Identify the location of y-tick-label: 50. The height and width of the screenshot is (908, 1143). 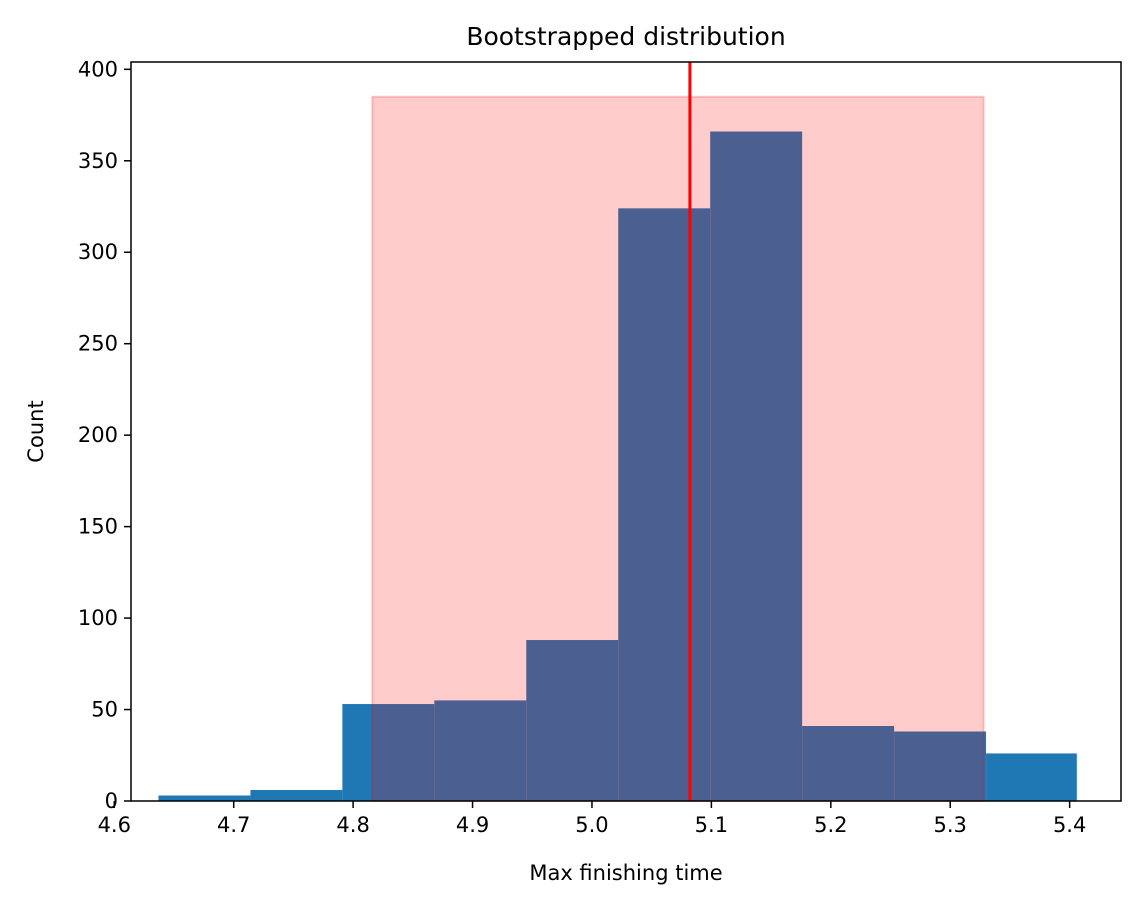
(104, 710).